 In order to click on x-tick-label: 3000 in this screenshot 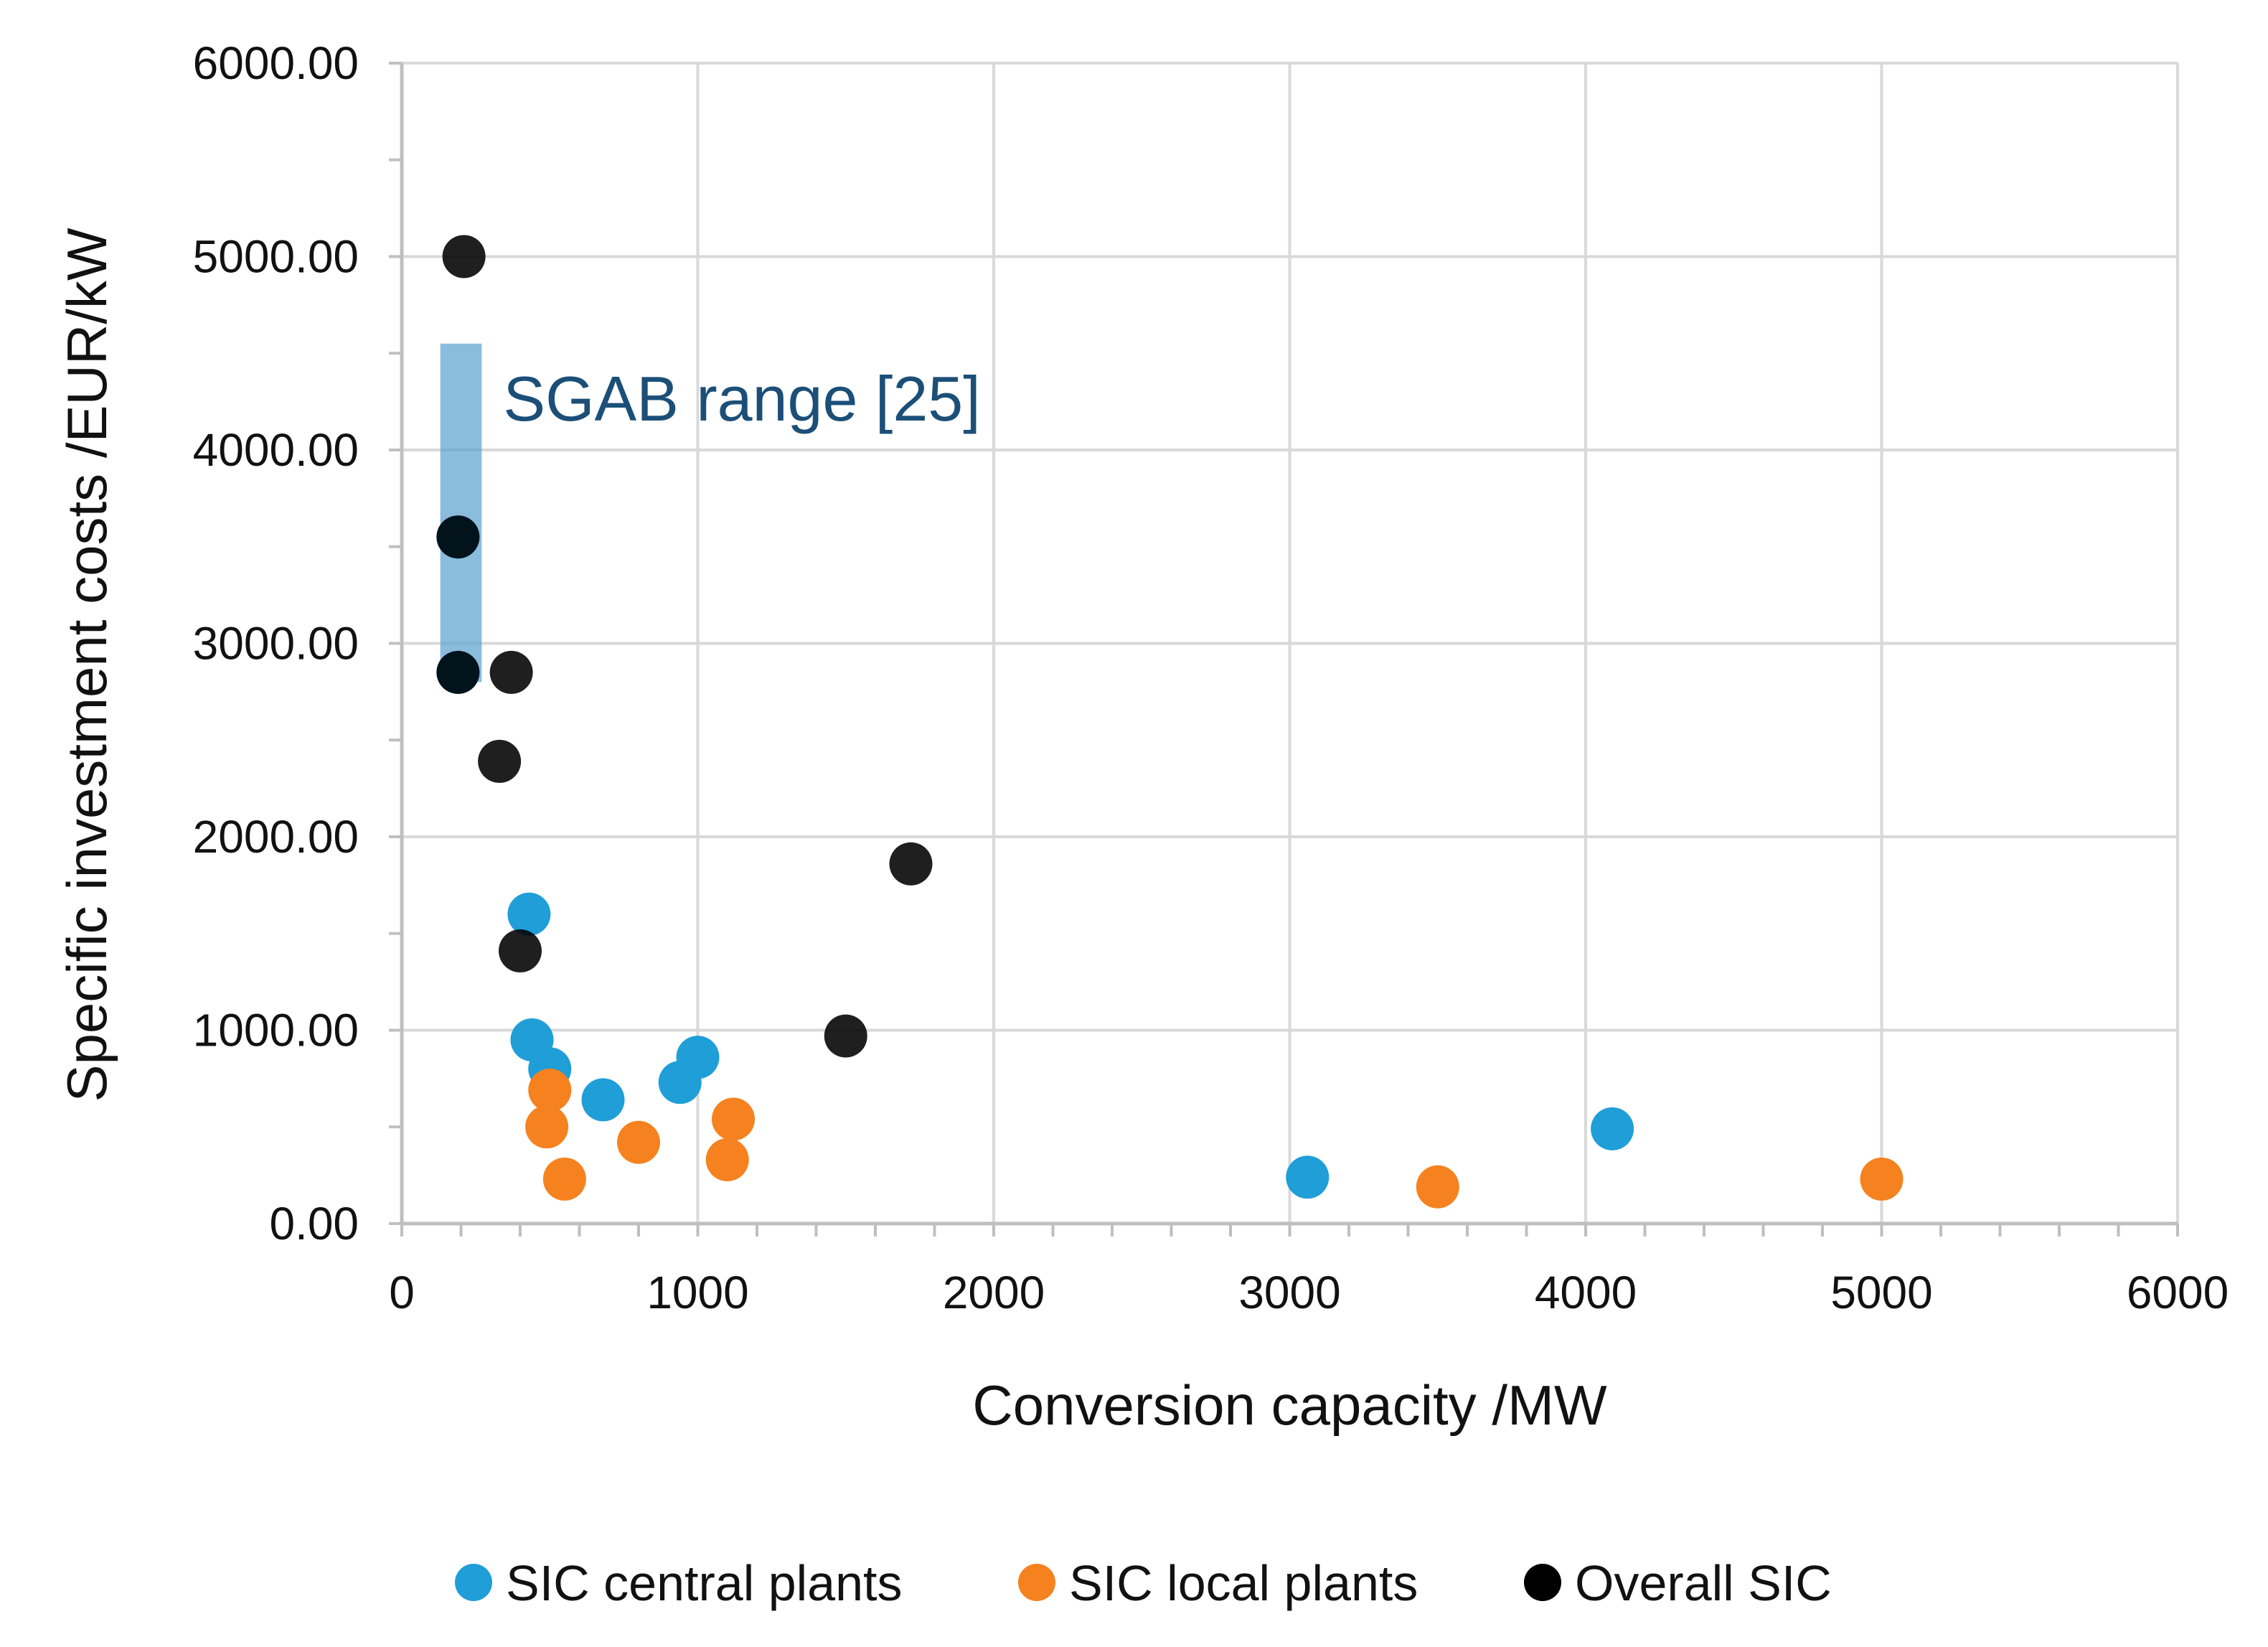, I will do `click(1289, 1292)`.